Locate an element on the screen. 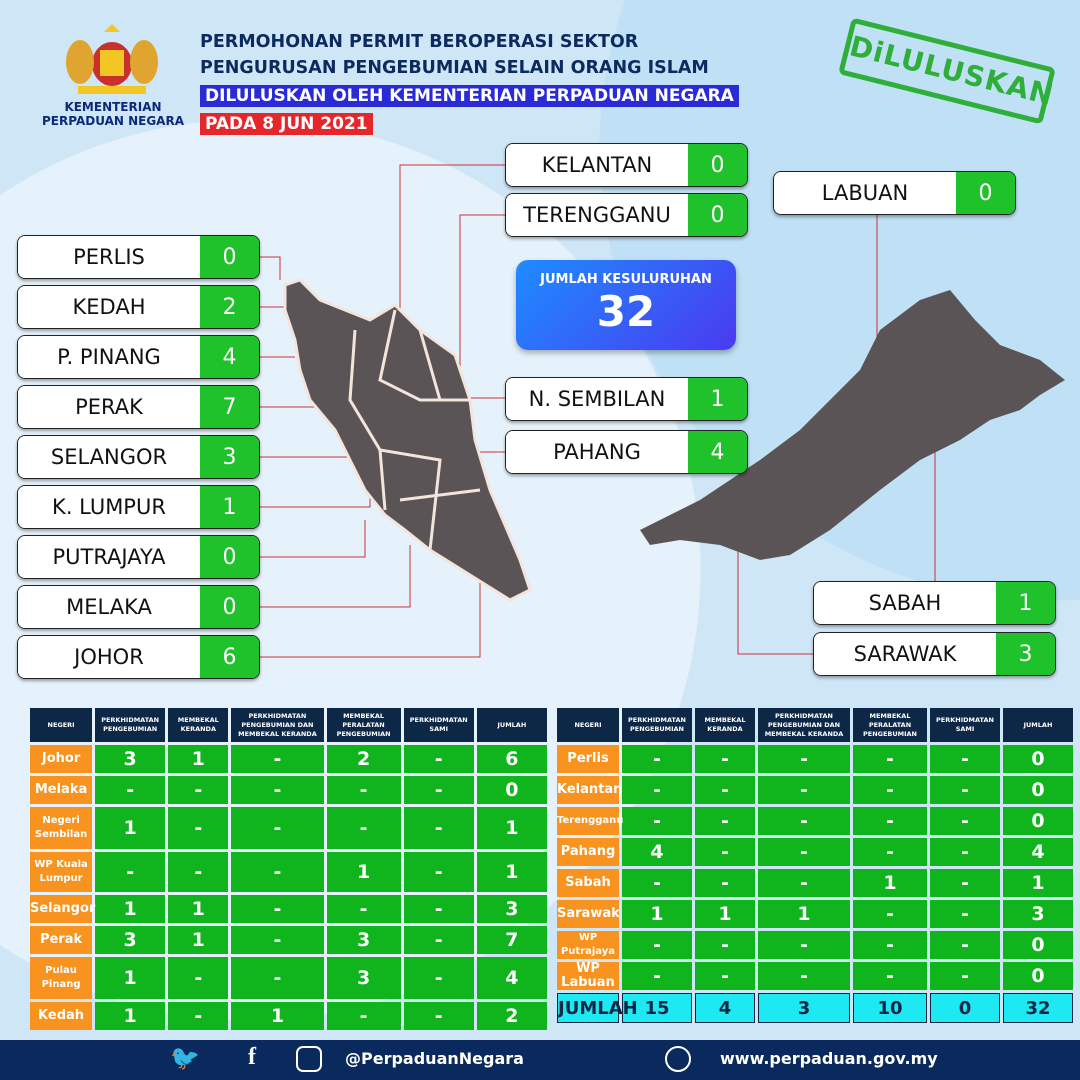 This screenshot has width=1080, height=1080. state-label-selangor: SELANGOR 3 is located at coordinates (138, 457).